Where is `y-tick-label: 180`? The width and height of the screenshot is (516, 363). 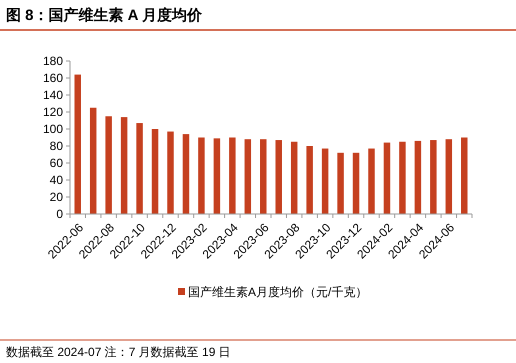 y-tick-label: 180 is located at coordinates (53, 61).